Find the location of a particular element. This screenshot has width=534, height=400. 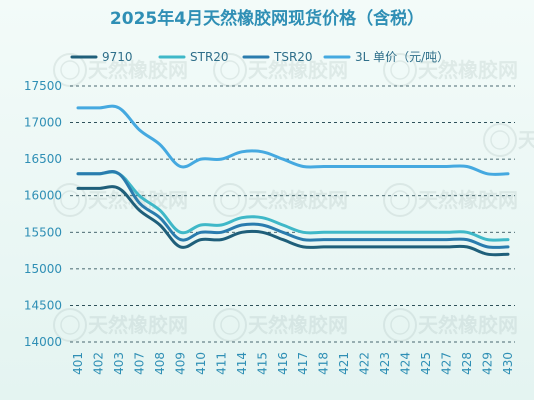

y-tick-label: 14500 is located at coordinates (43, 305).